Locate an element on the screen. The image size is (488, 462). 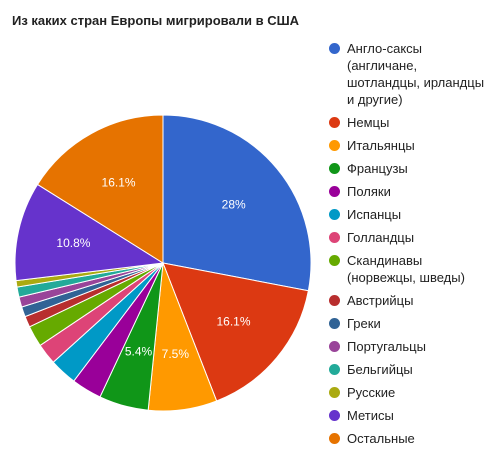
legend-item-6: Голландцы is located at coordinates (407, 237).